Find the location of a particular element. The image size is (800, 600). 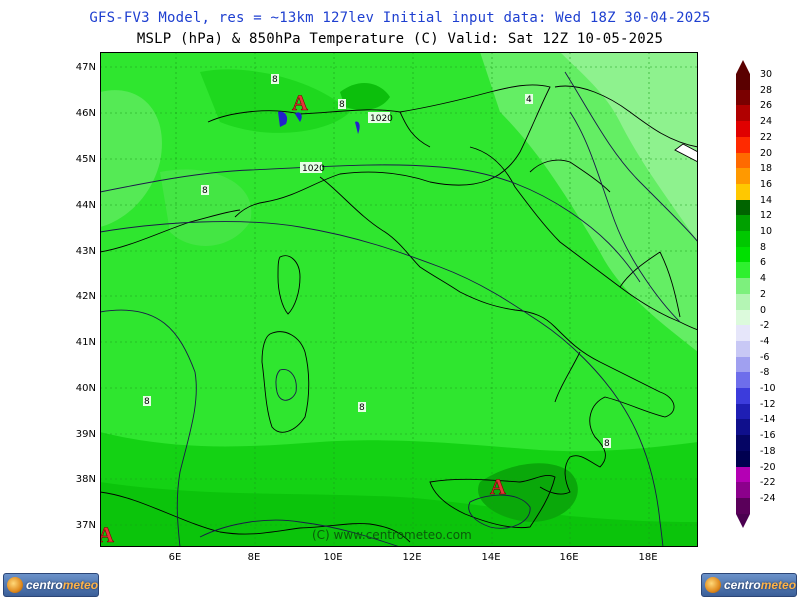

lat-label: 38N is located at coordinates (85, 479).